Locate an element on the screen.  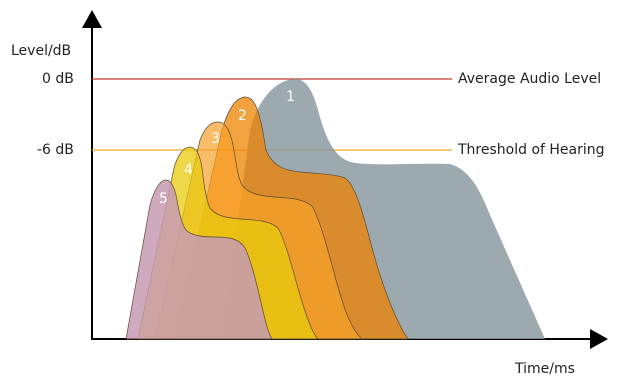
curve-1-label: 1 is located at coordinates (290, 97).